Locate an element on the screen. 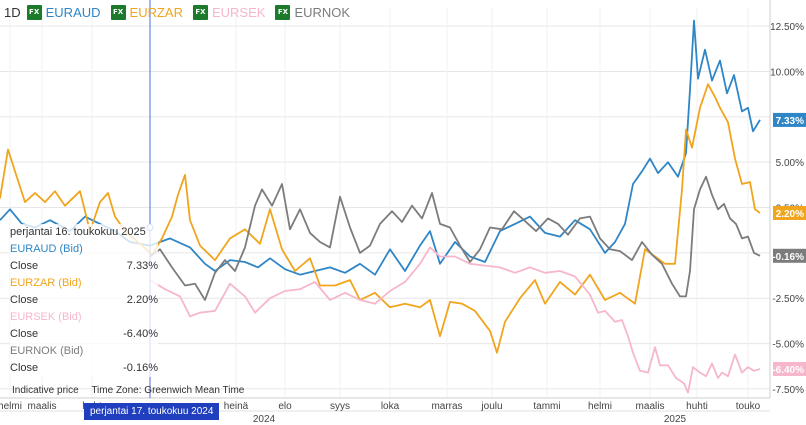 This screenshot has width=806, height=425. legend-item-eurnok: FX EURNOK is located at coordinates (313, 12).